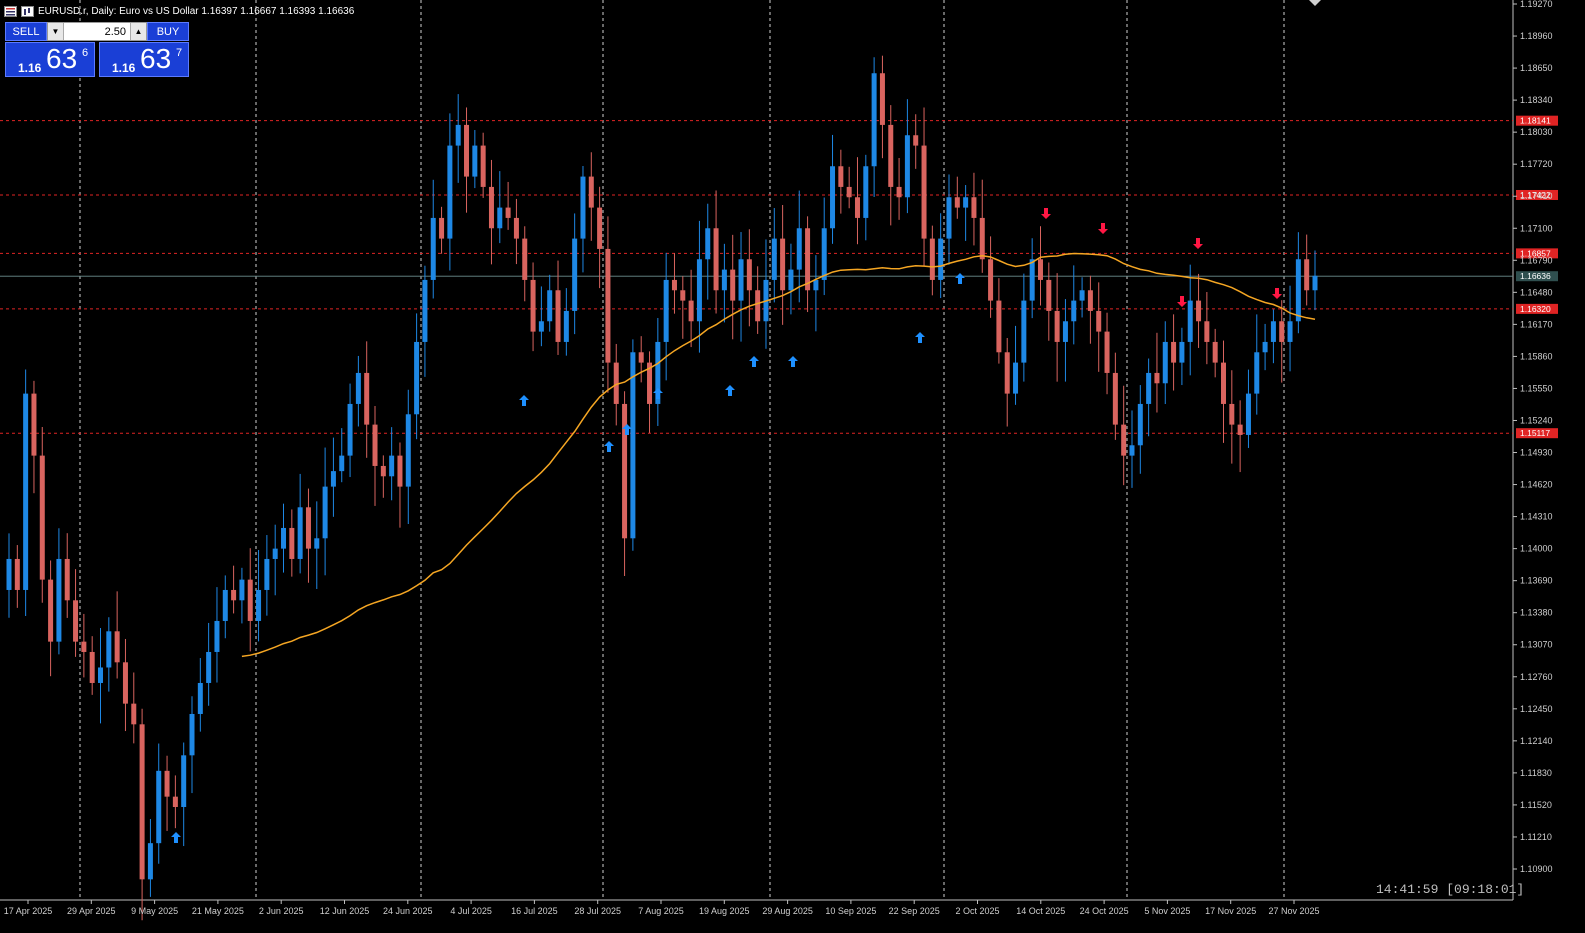 Image resolution: width=1585 pixels, height=933 pixels. I want to click on price-tick-label: 1.18030, so click(1536, 132).